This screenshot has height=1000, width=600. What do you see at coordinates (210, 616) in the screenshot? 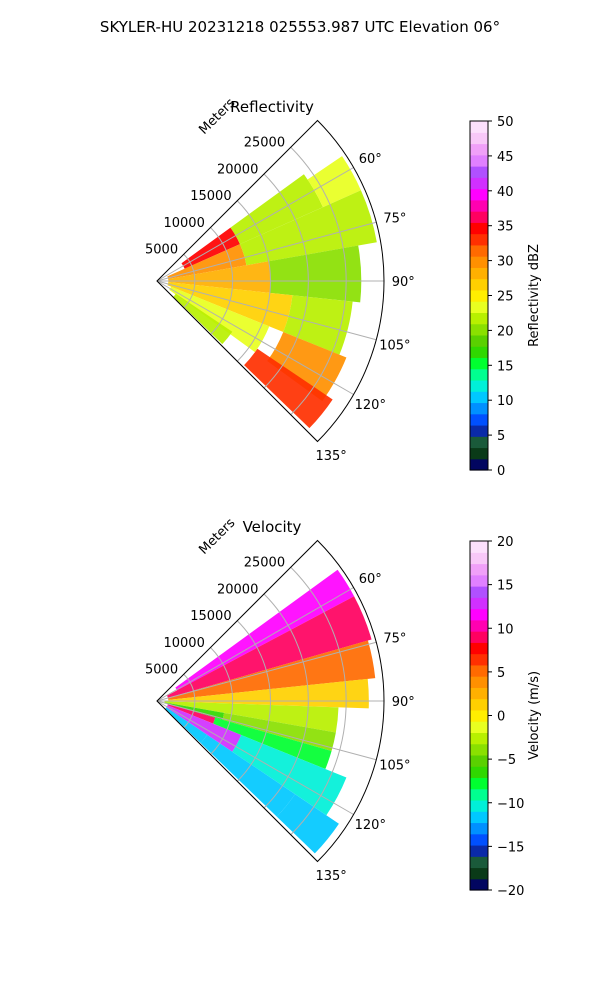
I see `velocity-range-tick-label: 15000` at bounding box center [210, 616].